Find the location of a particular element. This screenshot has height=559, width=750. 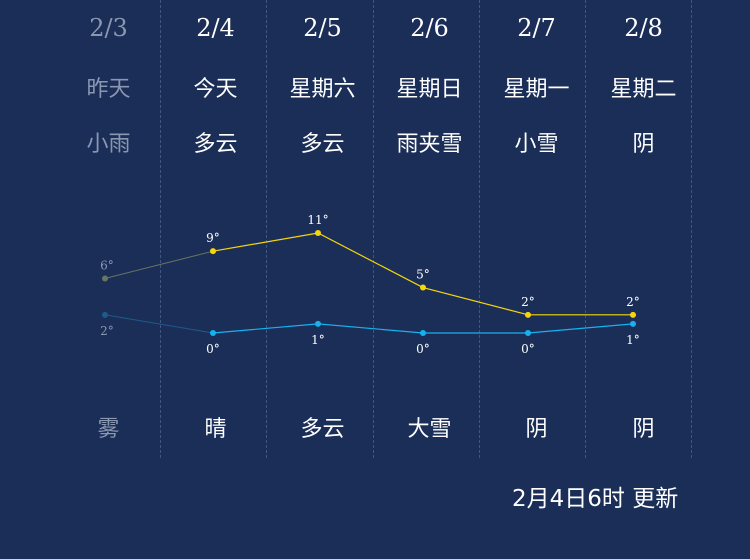

low-temp-label: 2° is located at coordinates (107, 331).